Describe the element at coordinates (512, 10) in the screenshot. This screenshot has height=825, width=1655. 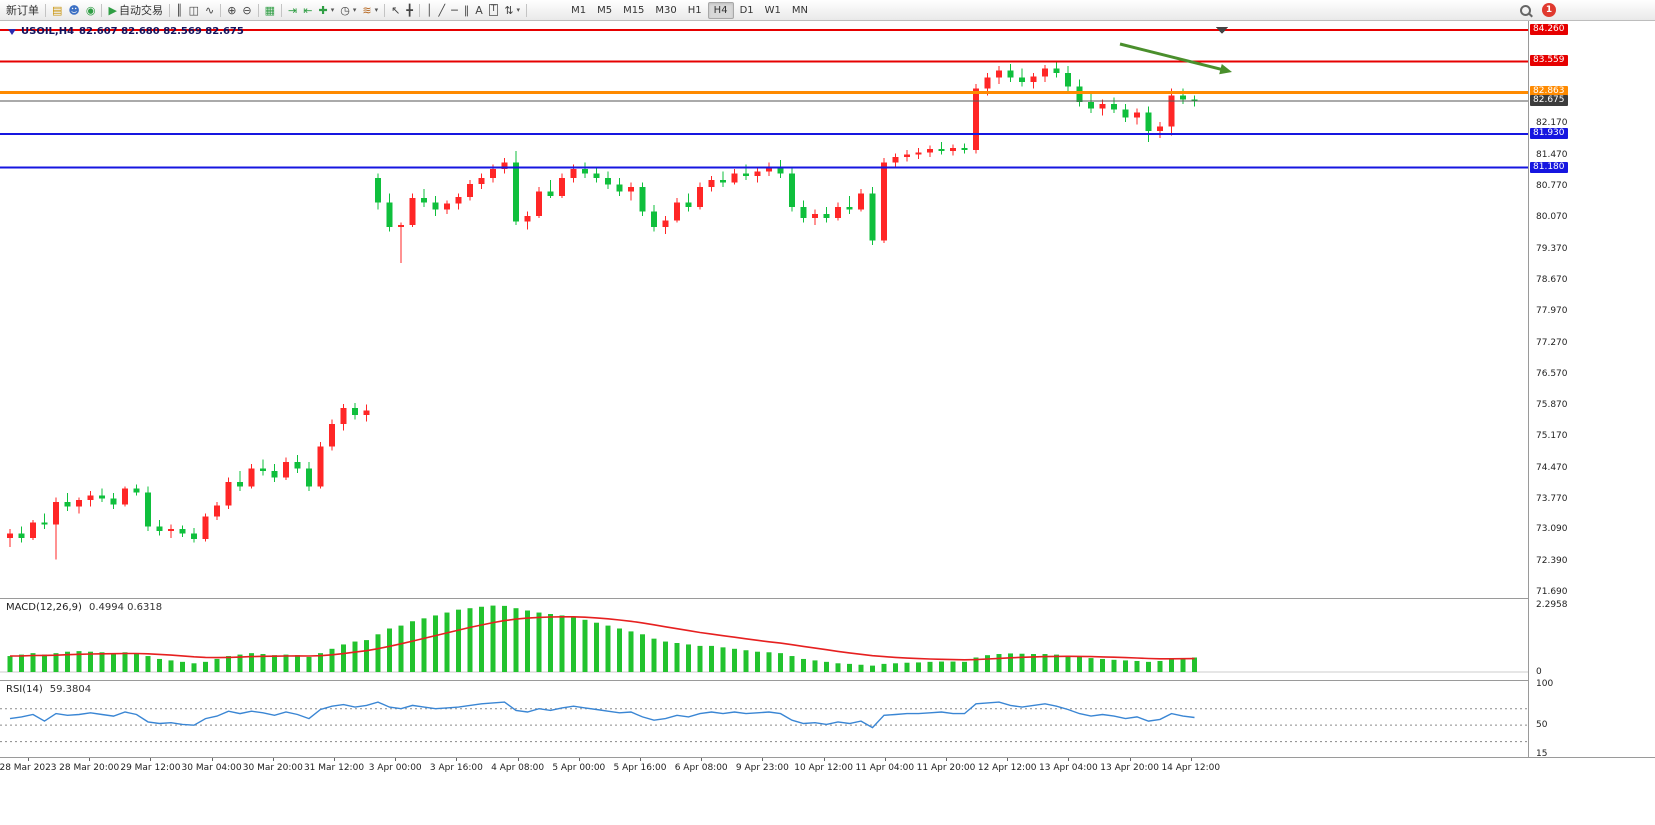
I see `arrows-dropdown: ⇅ ▾` at that location.